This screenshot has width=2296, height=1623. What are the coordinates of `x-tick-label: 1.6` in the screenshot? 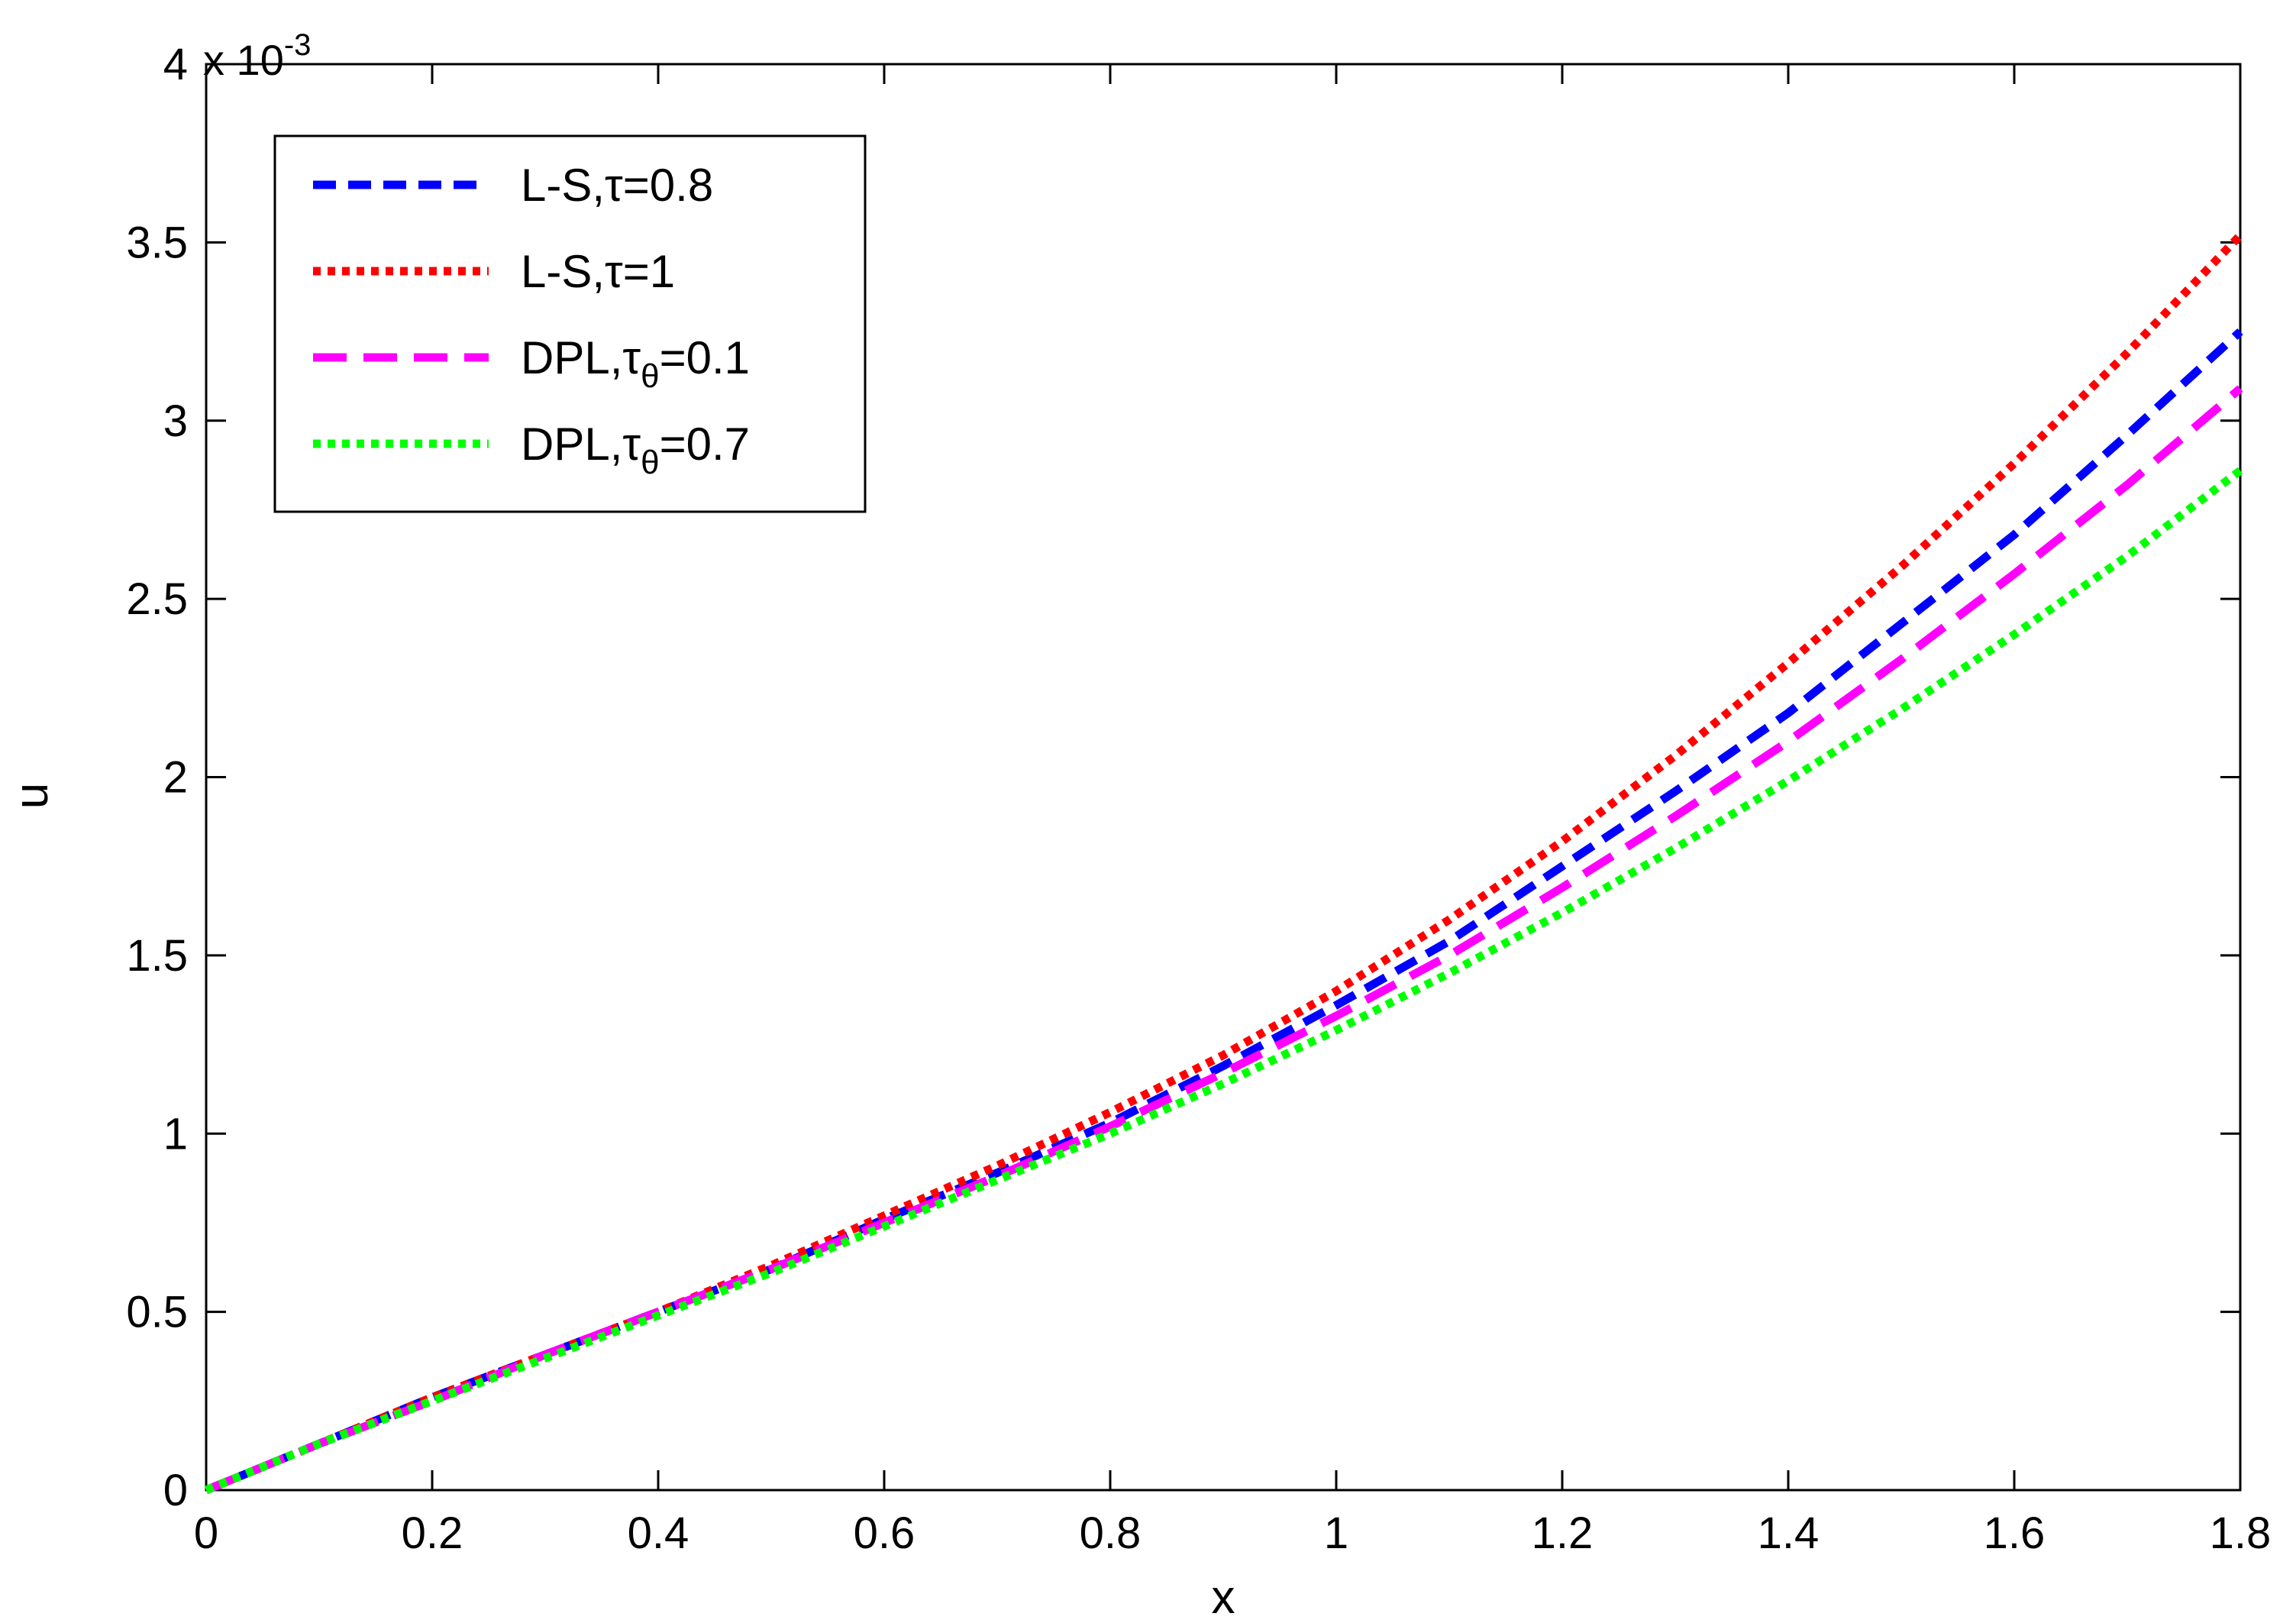 It's located at (2015, 1533).